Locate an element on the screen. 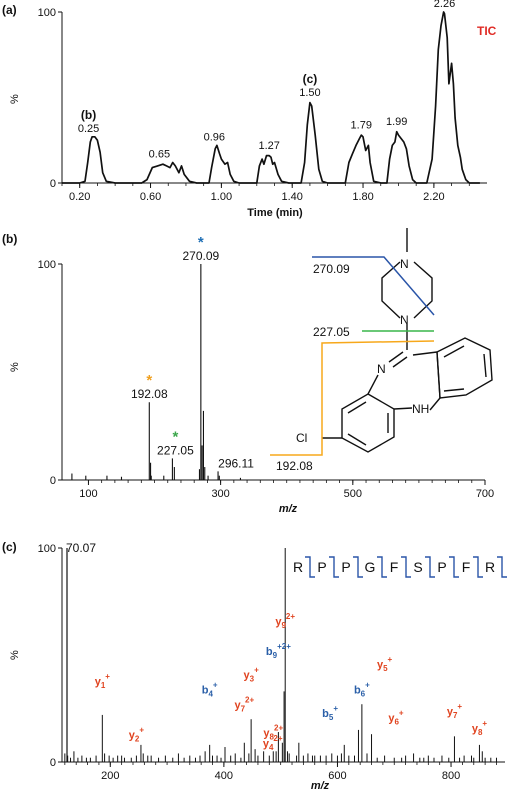  peak-tag: (b) is located at coordinates (88, 115).